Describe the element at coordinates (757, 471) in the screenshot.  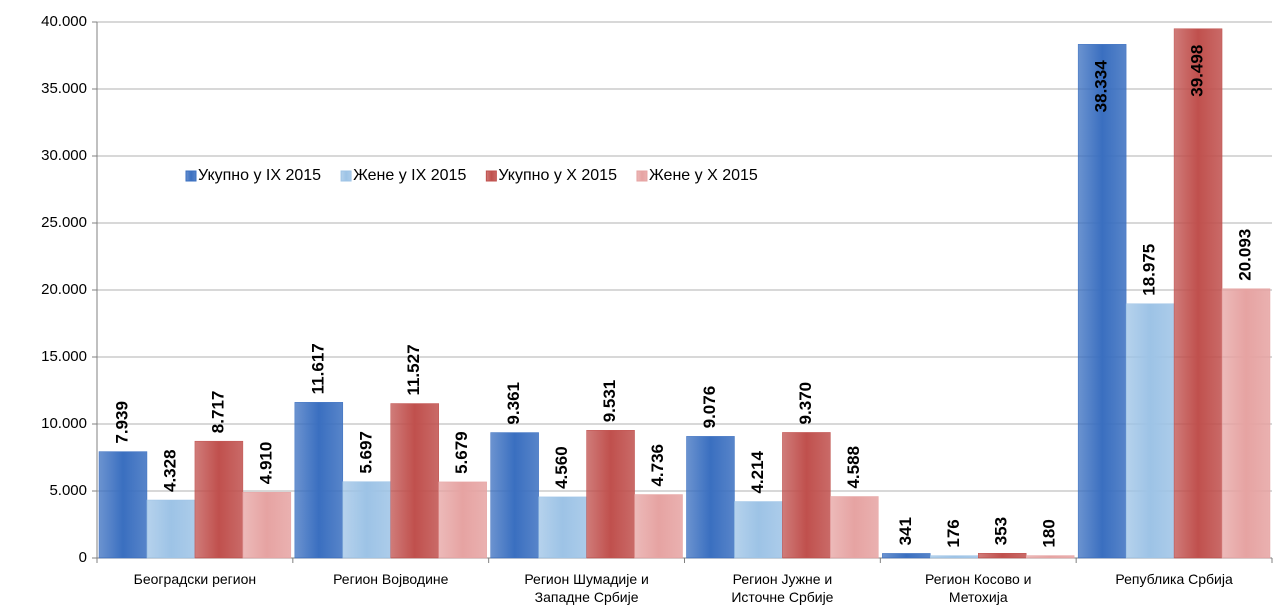
I see `data-label: 4.214` at that location.